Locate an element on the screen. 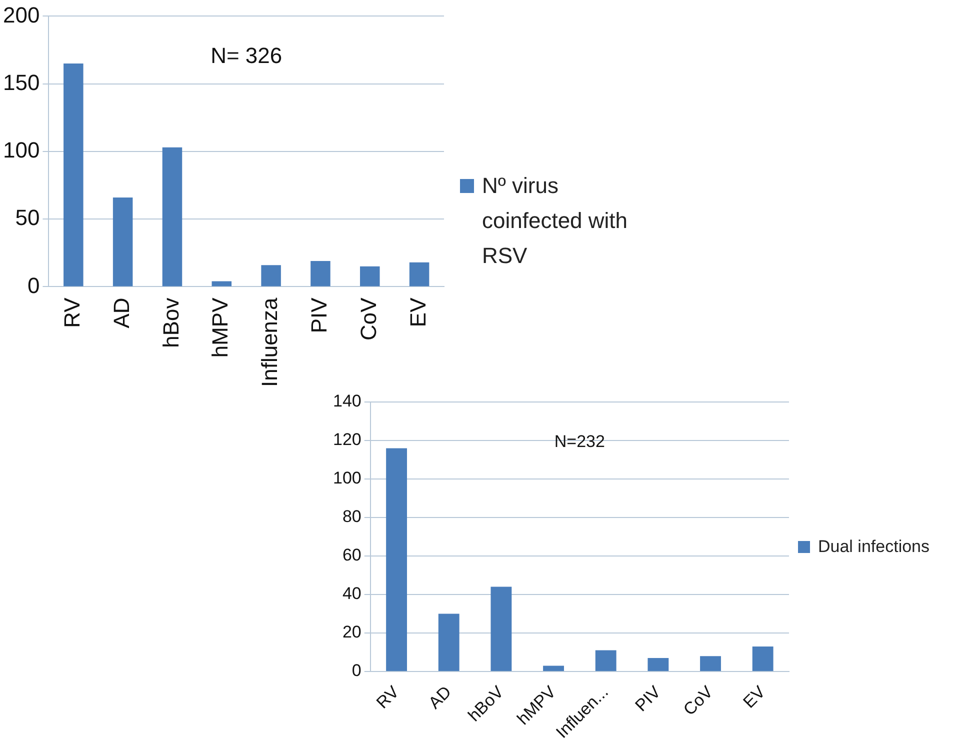 Image resolution: width=975 pixels, height=746 pixels. legend-label: Nº virus coinfected with RSV is located at coordinates (555, 221).